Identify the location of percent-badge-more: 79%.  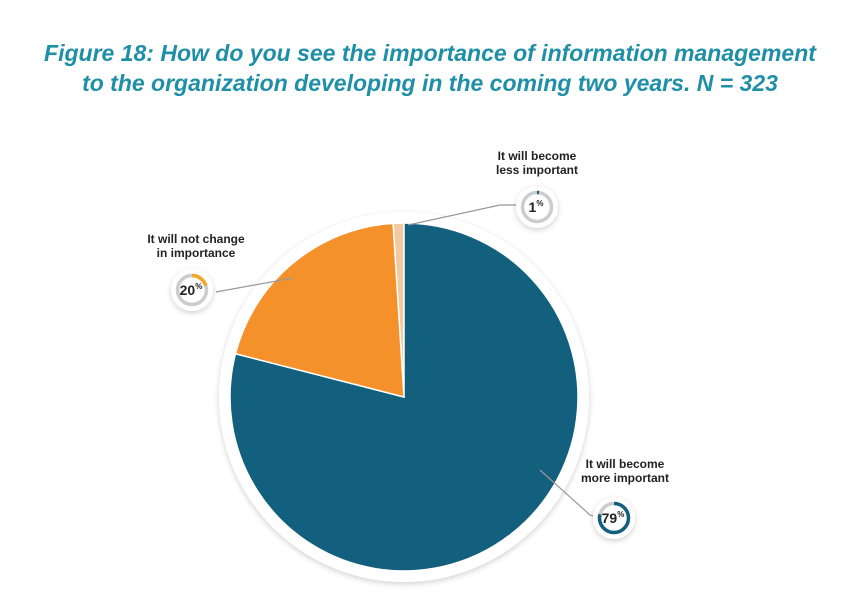
(614, 518).